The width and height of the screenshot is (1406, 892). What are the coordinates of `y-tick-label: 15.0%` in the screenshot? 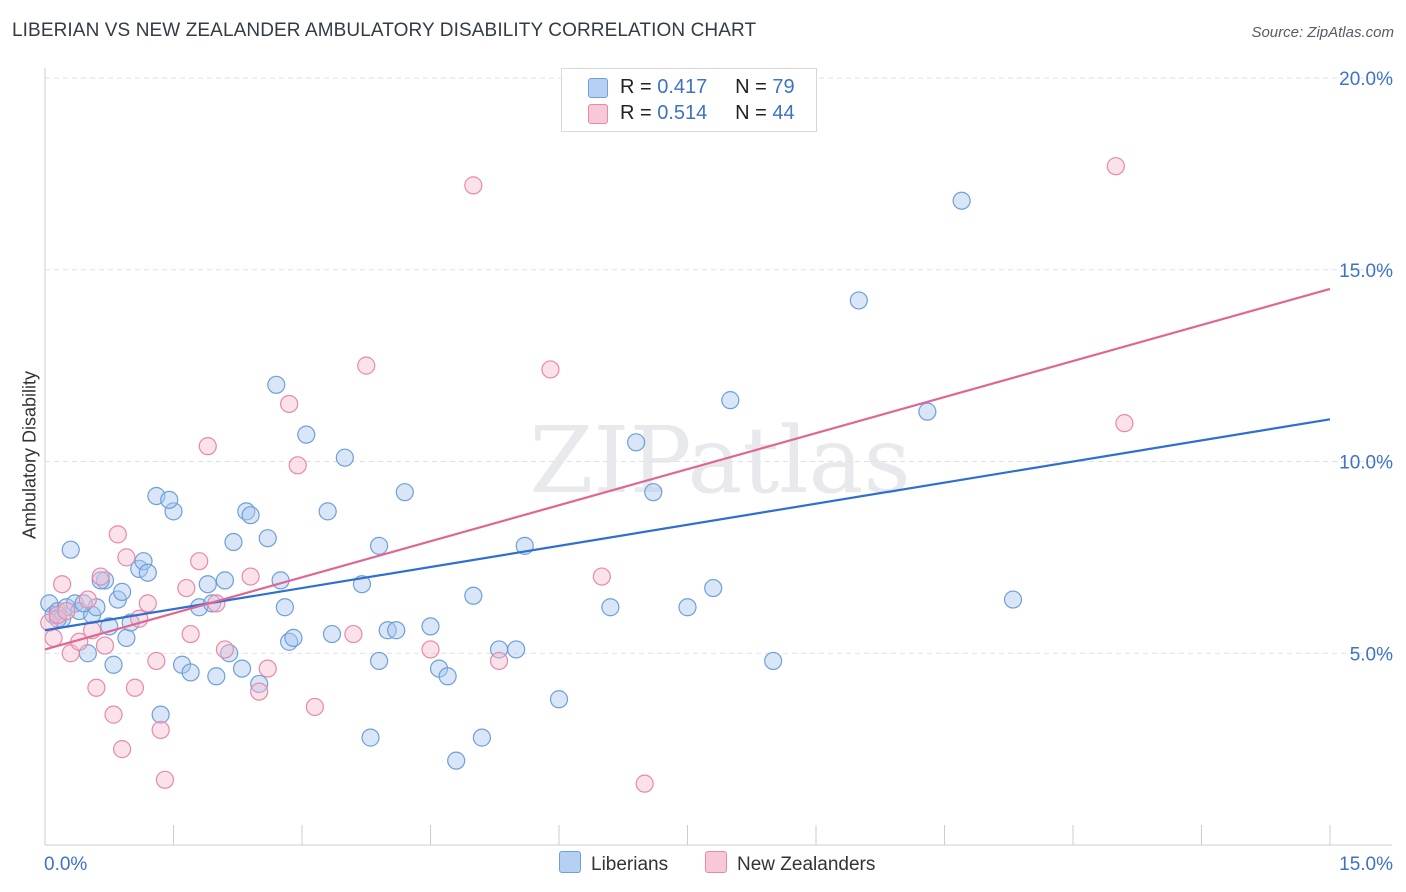 It's located at (1366, 271).